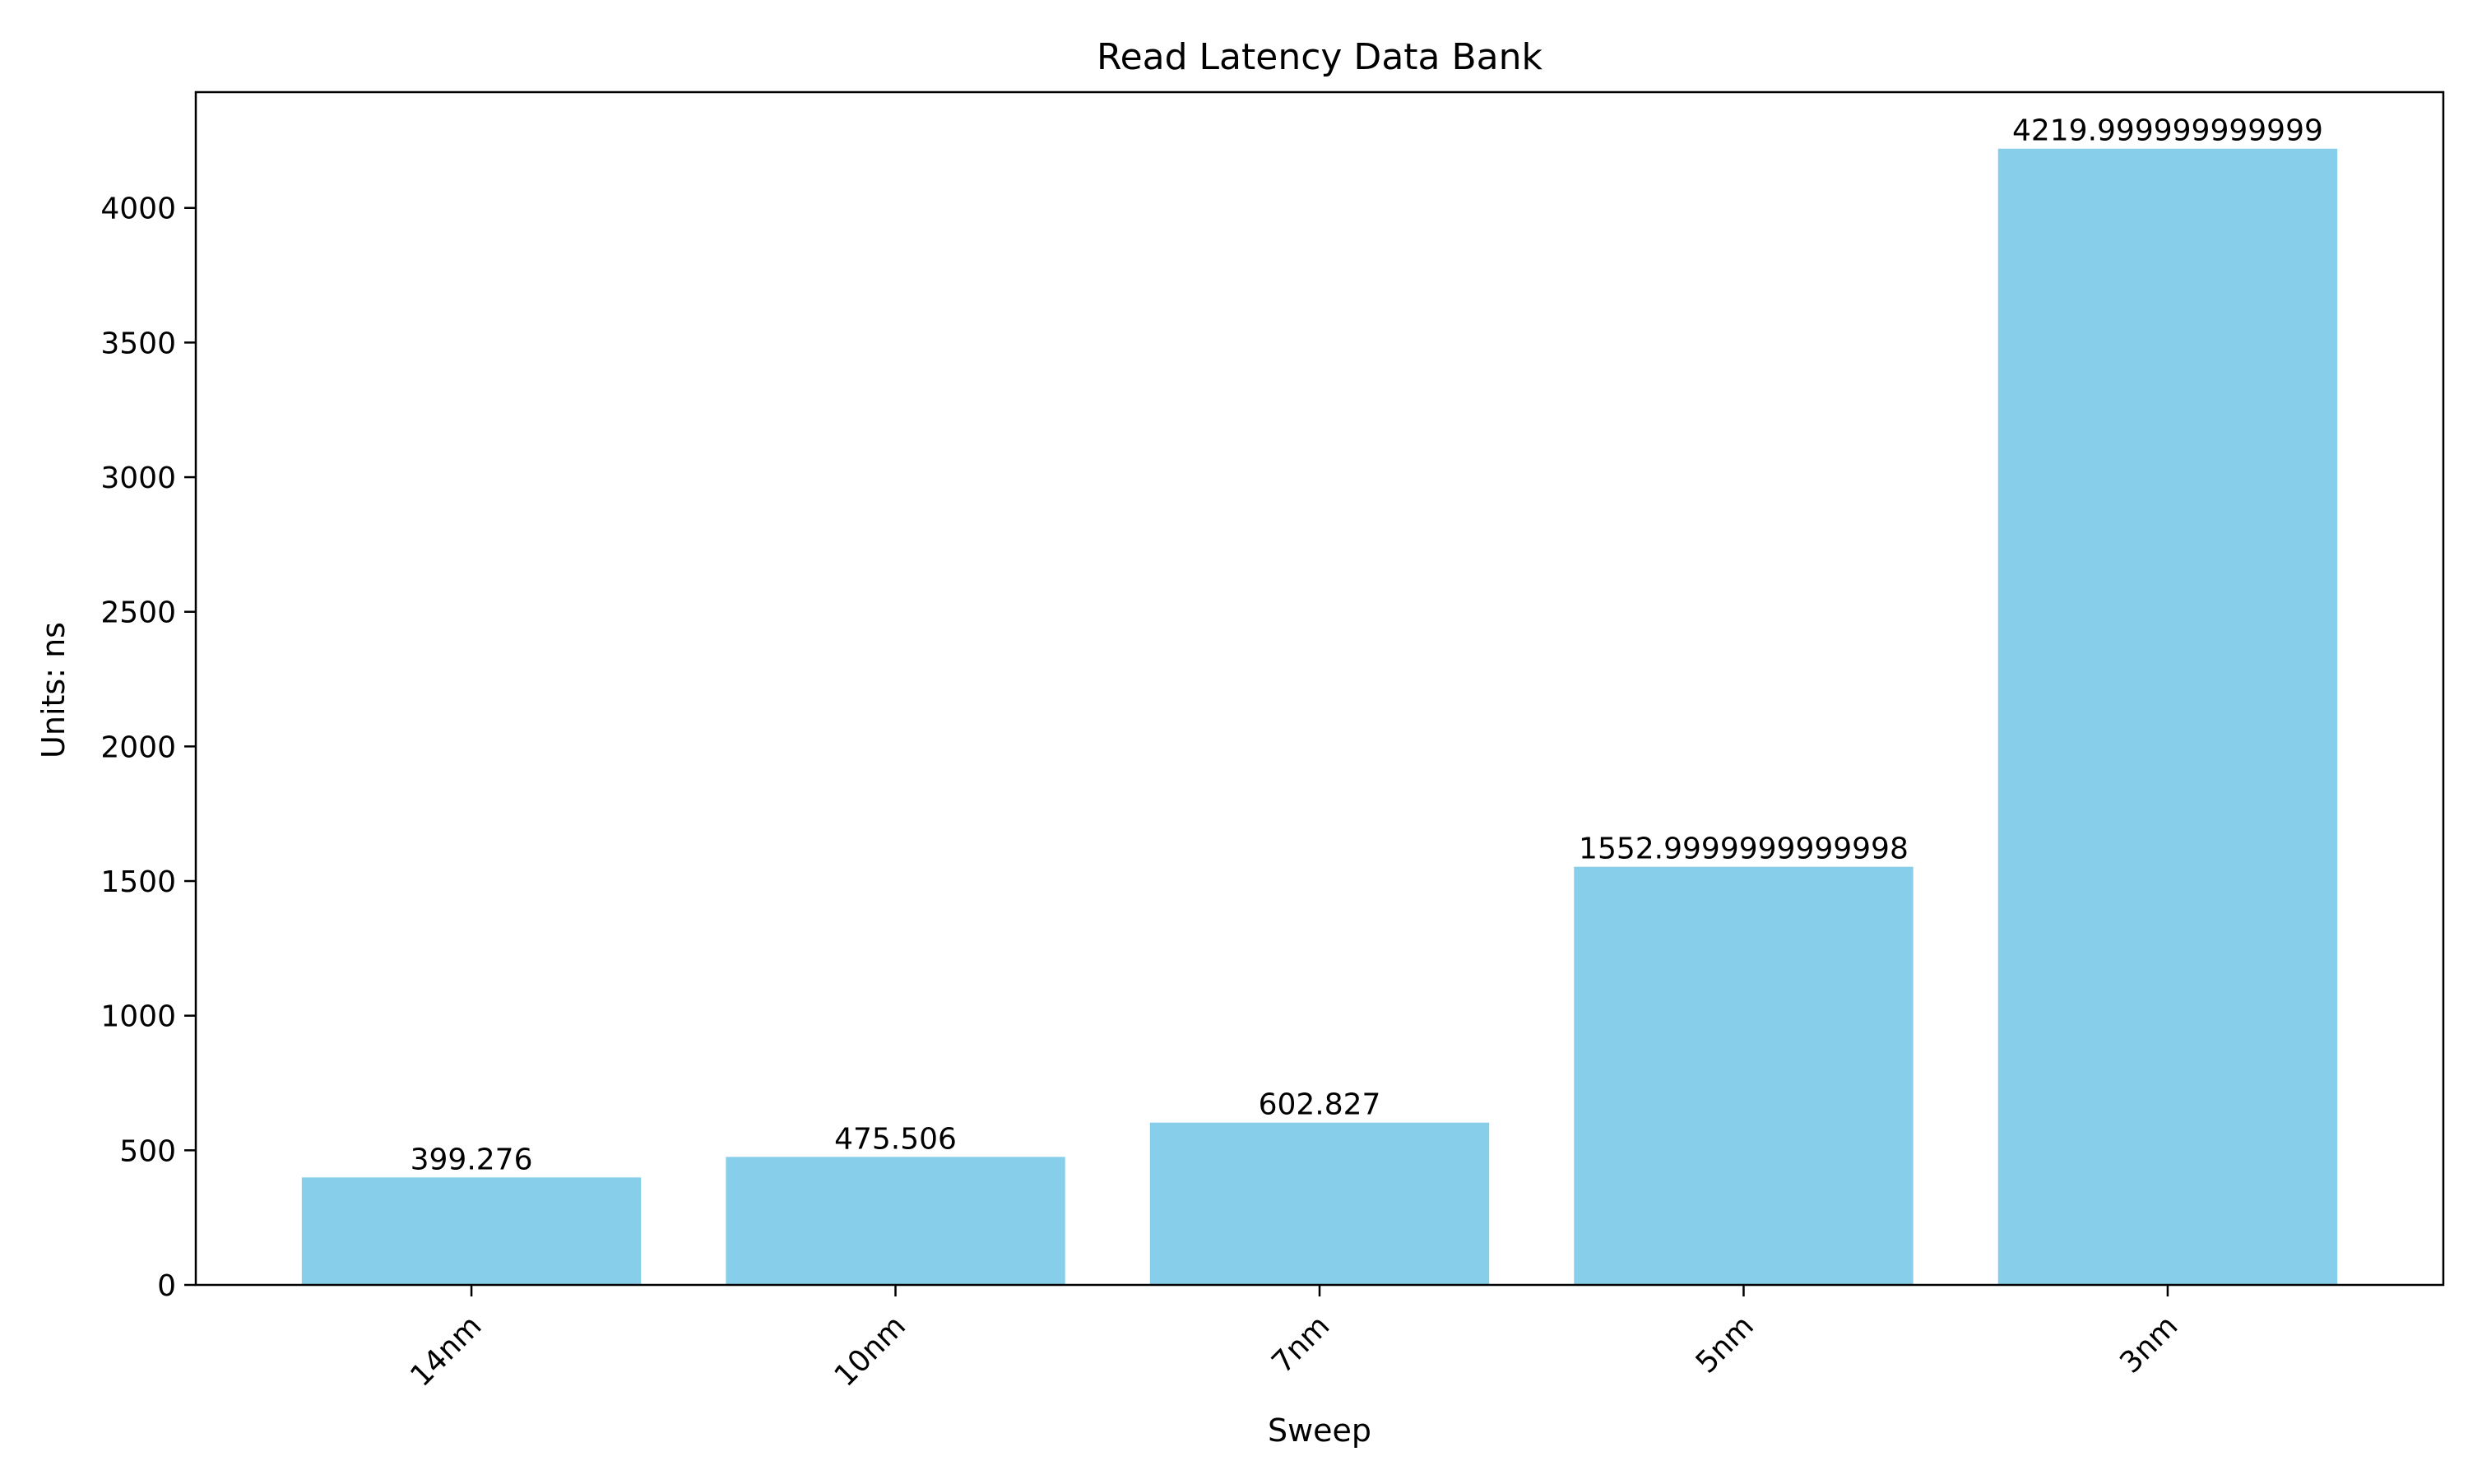 This screenshot has height=1484, width=2468. Describe the element at coordinates (138, 343) in the screenshot. I see `y-tick-label-3500: 3500` at that location.